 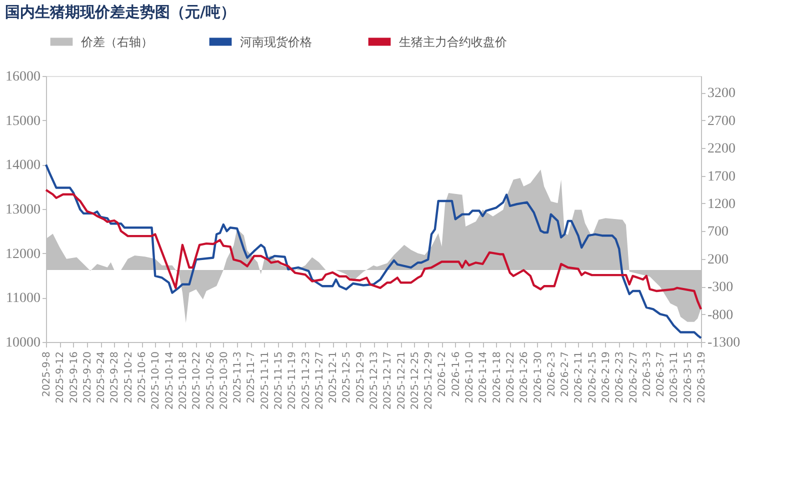 What do you see at coordinates (484, 378) in the screenshot?
I see `x-tick-label: 2026-1-14` at bounding box center [484, 378].